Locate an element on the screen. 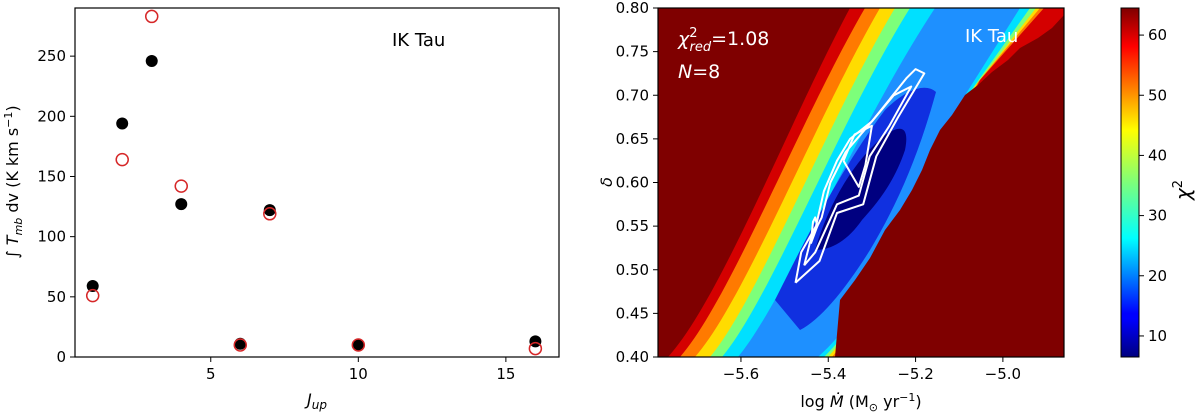 The height and width of the screenshot is (417, 1200). colorbar: 10 20 30 40 50 60 χ2 is located at coordinates (1157, 182).